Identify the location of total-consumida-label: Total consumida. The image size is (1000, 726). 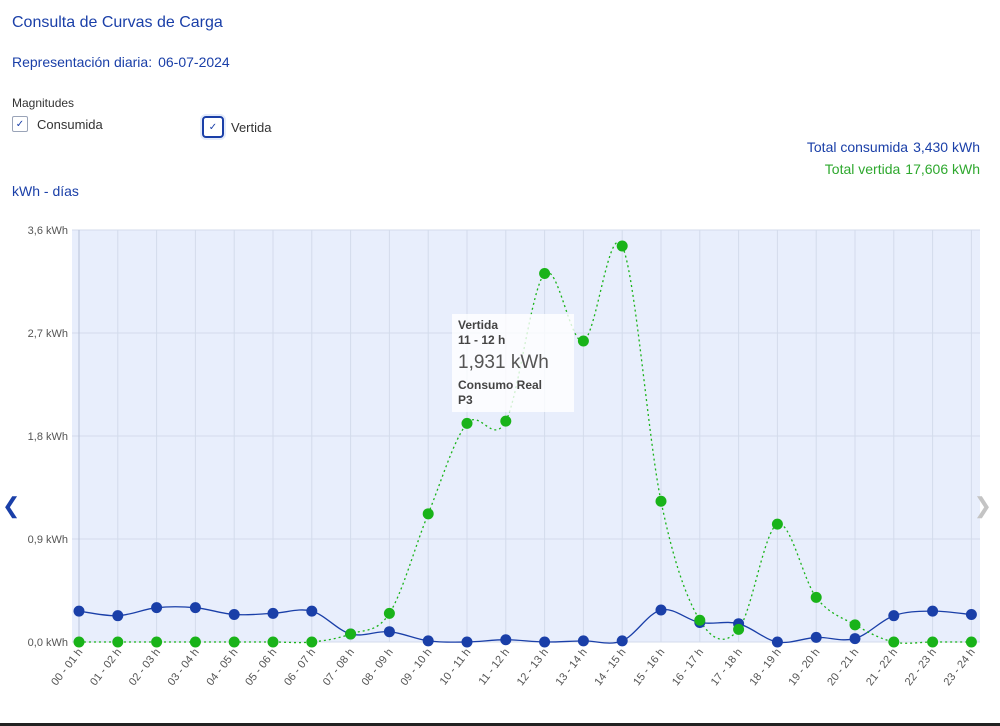
(857, 147).